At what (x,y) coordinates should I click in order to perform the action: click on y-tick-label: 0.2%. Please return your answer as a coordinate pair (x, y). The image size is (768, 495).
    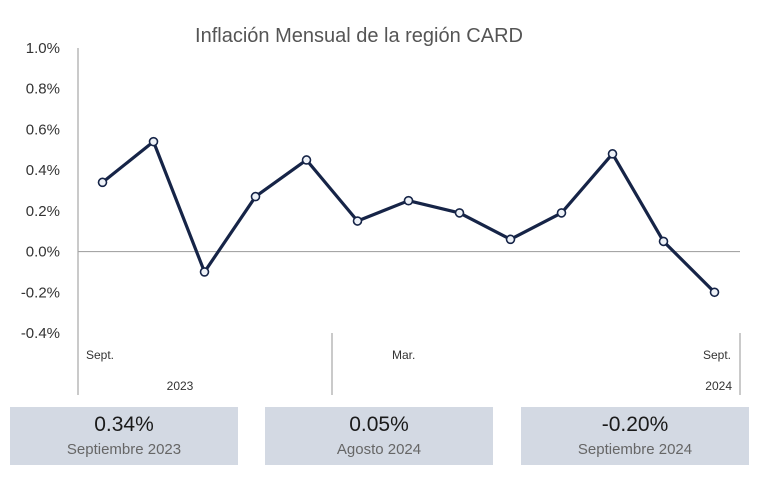
    Looking at the image, I should click on (43, 211).